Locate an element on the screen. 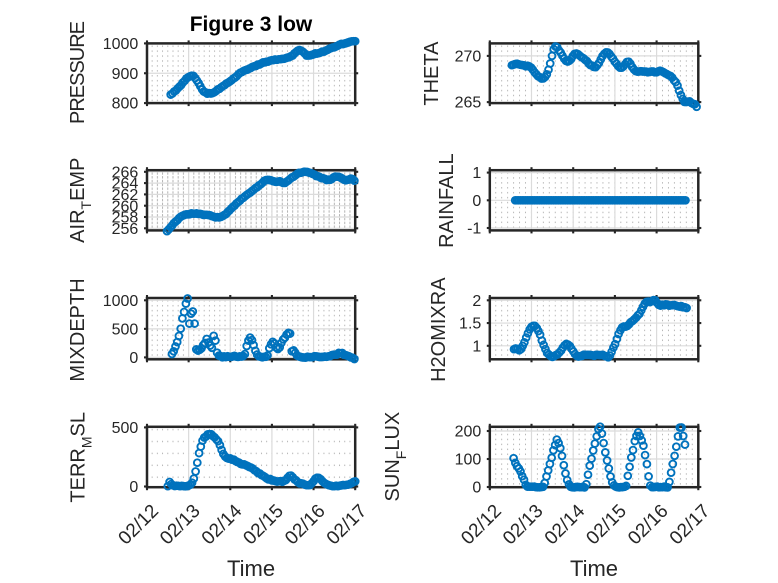  svg-text: 2 is located at coordinates (476, 301).